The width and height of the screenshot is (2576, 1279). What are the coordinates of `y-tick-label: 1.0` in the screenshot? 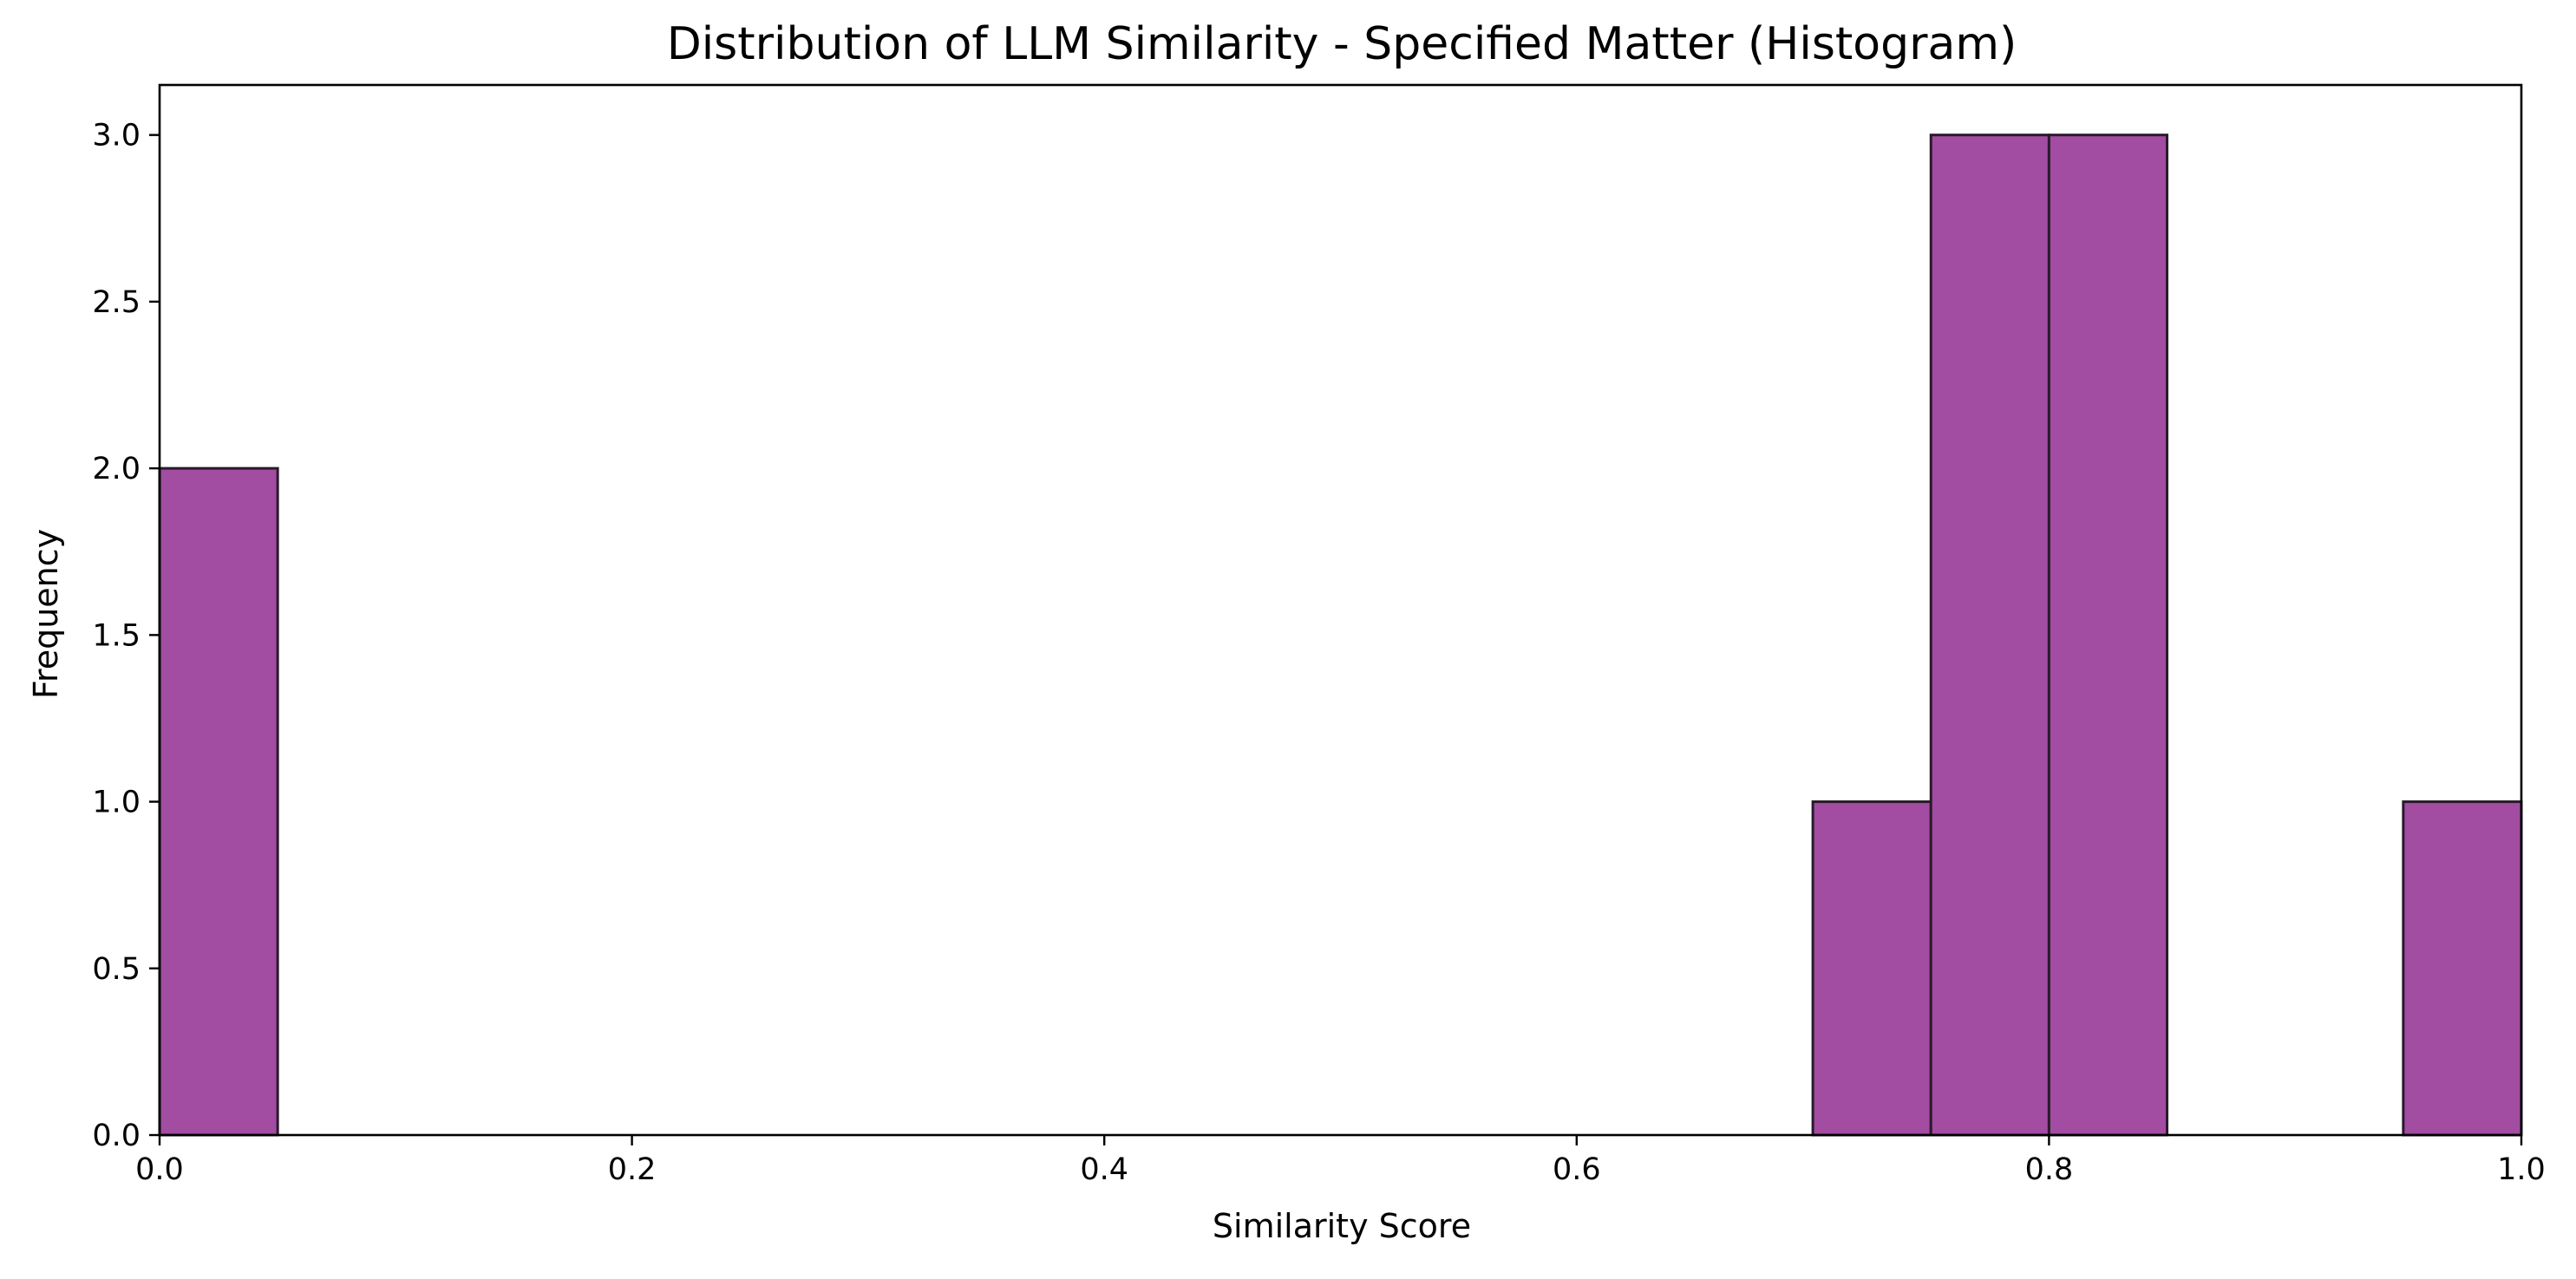 It's located at (116, 803).